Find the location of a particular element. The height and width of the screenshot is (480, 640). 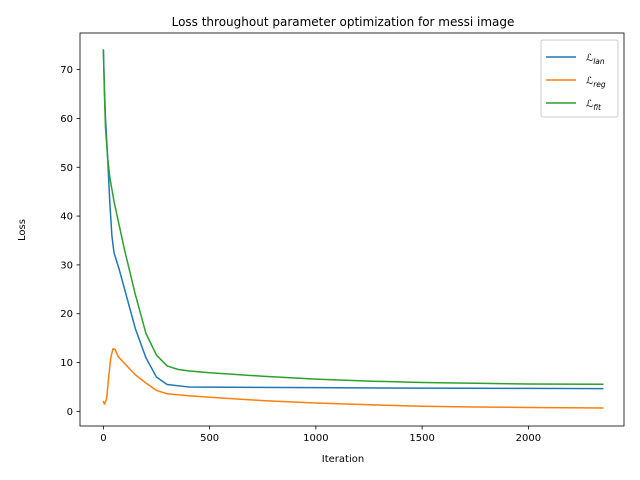

y-tick-label: 30 is located at coordinates (66, 265).